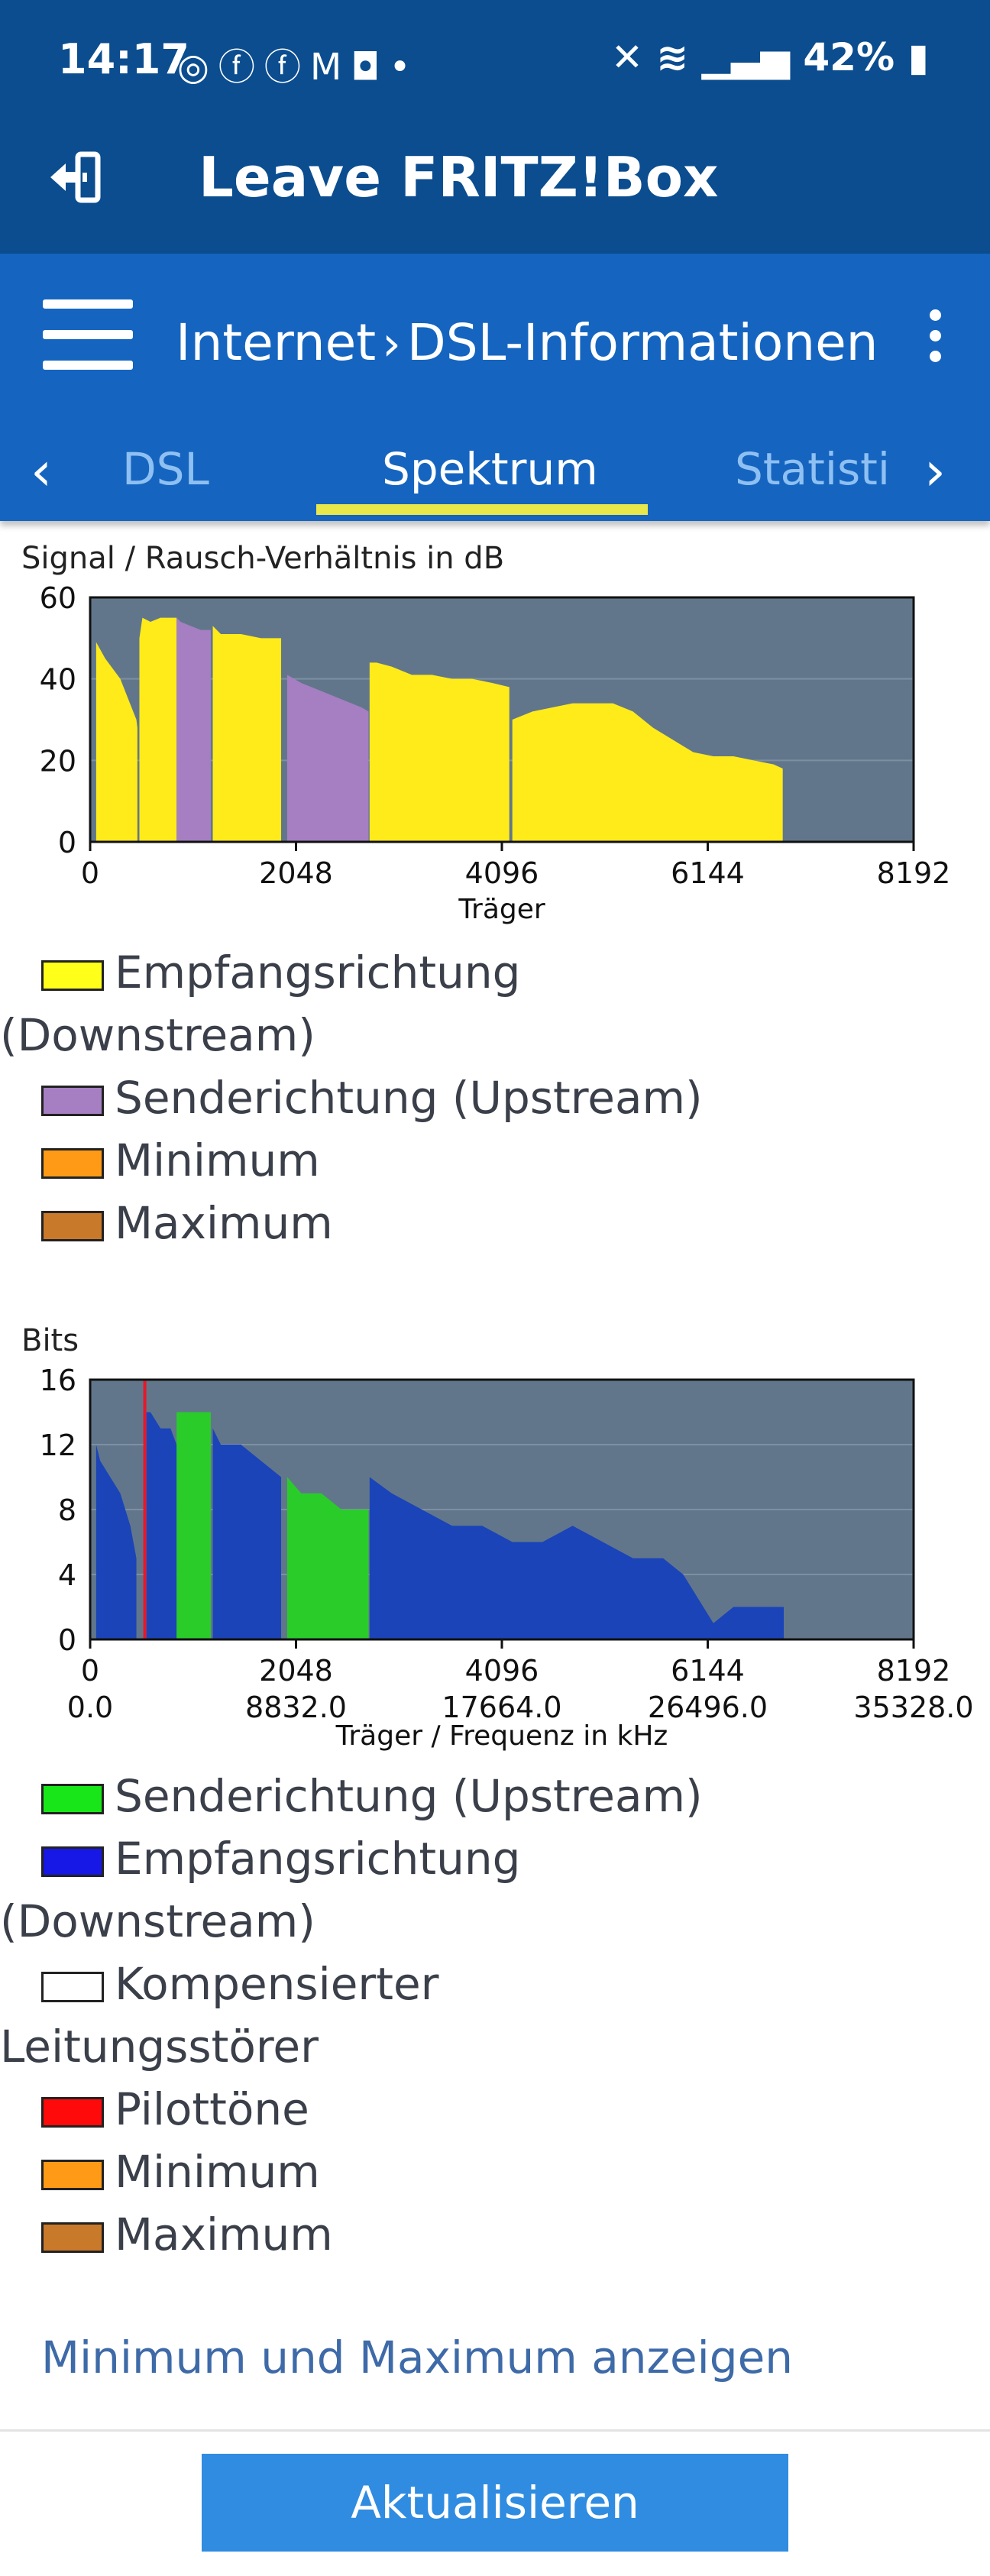 Image resolution: width=990 pixels, height=2576 pixels. Describe the element at coordinates (67, 1575) in the screenshot. I see `y-tick-label: 4` at that location.